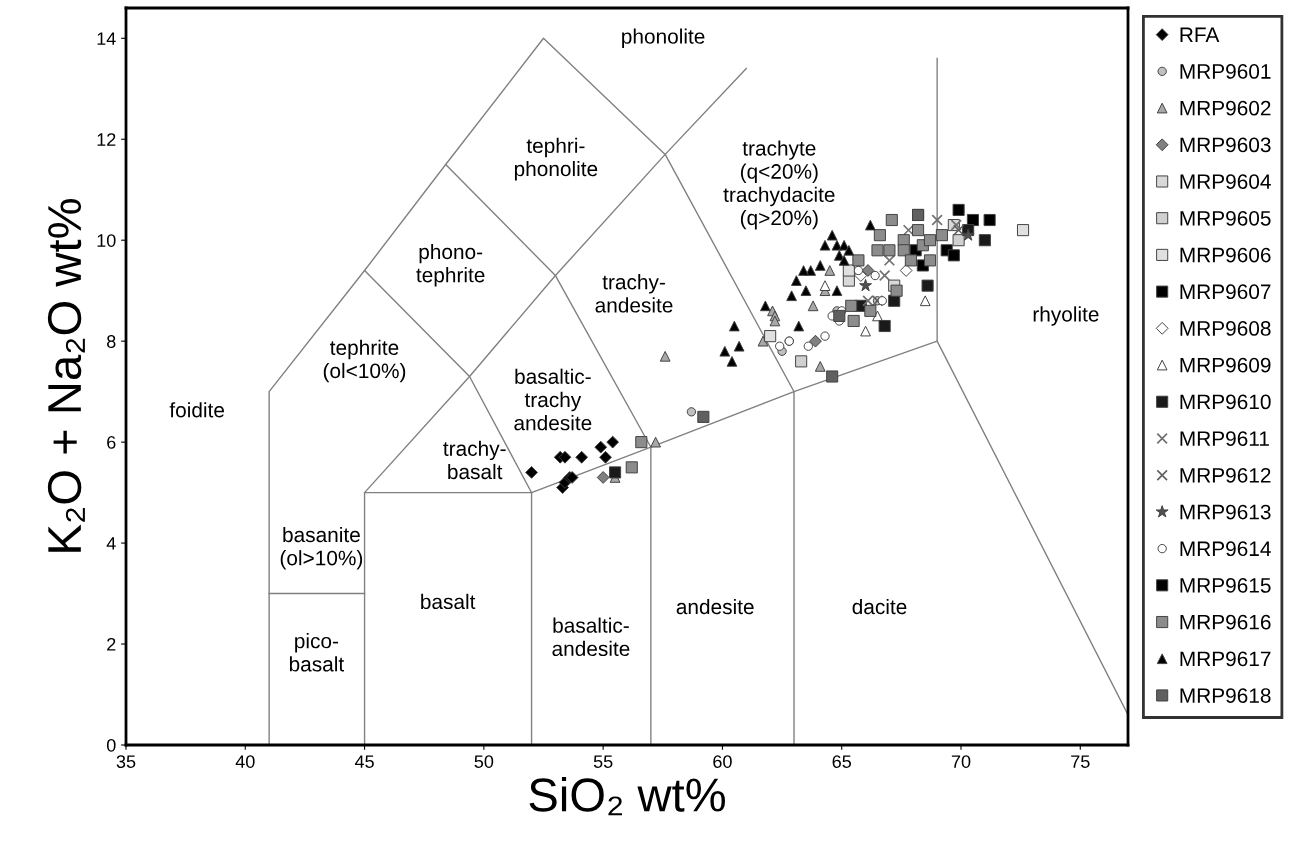  I want to click on legend-label: MRP9609, so click(1225, 365).